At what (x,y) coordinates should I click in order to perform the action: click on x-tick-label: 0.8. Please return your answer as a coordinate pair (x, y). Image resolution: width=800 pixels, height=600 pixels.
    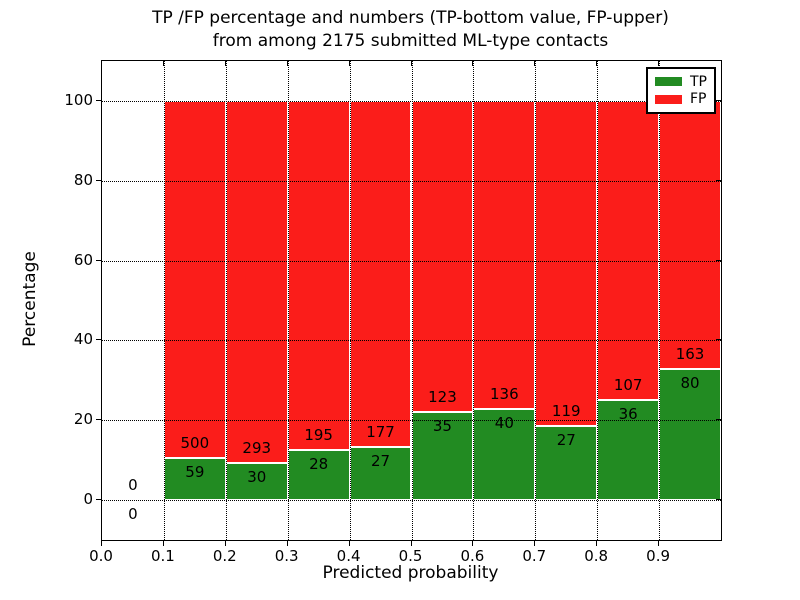
    Looking at the image, I should click on (596, 556).